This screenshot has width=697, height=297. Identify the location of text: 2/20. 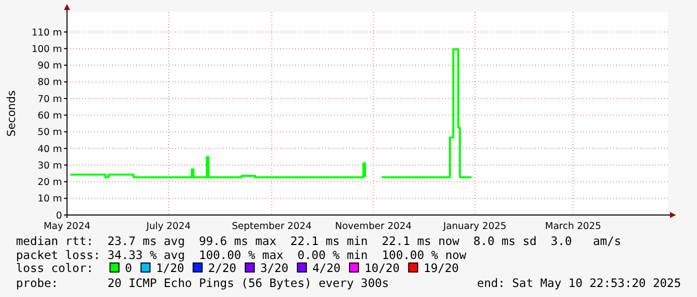
(222, 268).